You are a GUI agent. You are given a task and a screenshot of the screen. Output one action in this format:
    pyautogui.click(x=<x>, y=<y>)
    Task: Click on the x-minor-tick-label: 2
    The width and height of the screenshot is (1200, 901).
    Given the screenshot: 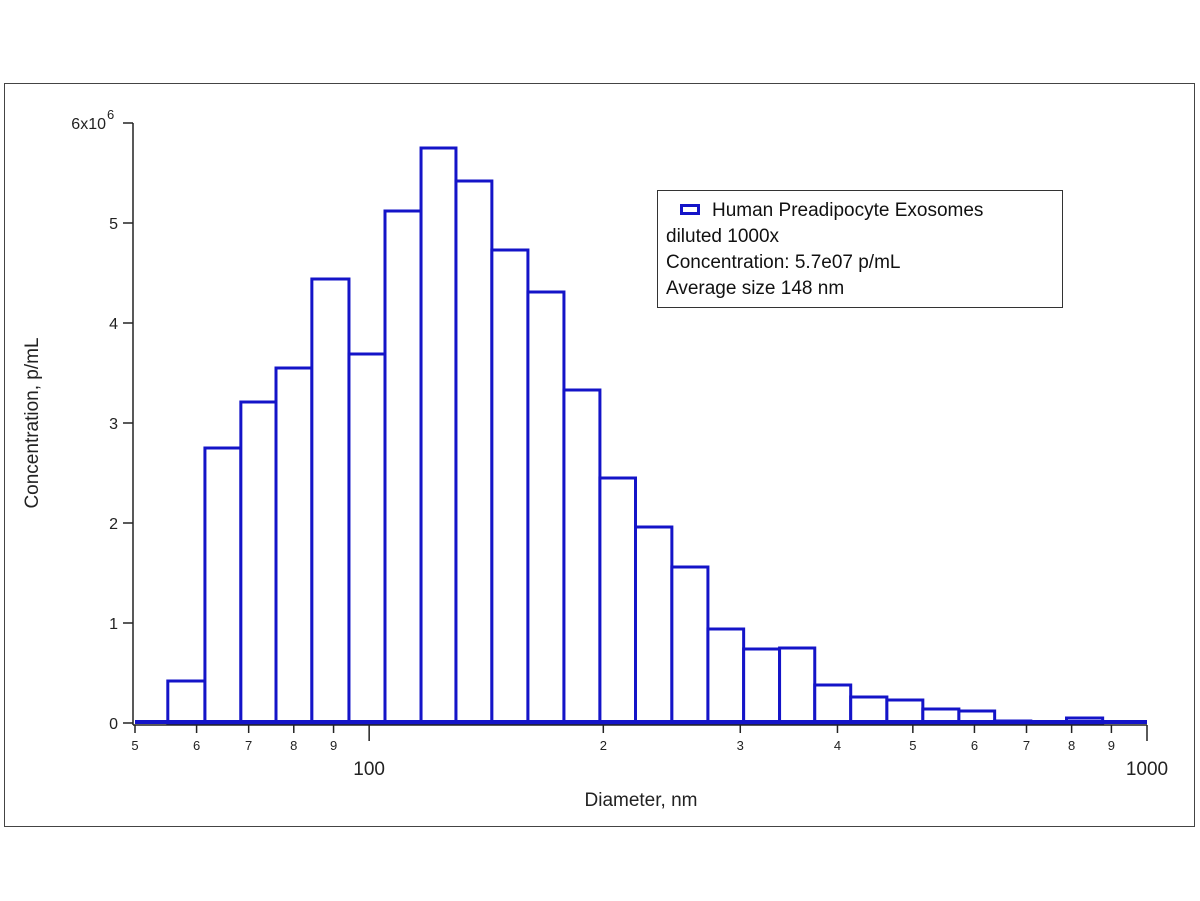 What is the action you would take?
    pyautogui.click(x=603, y=745)
    